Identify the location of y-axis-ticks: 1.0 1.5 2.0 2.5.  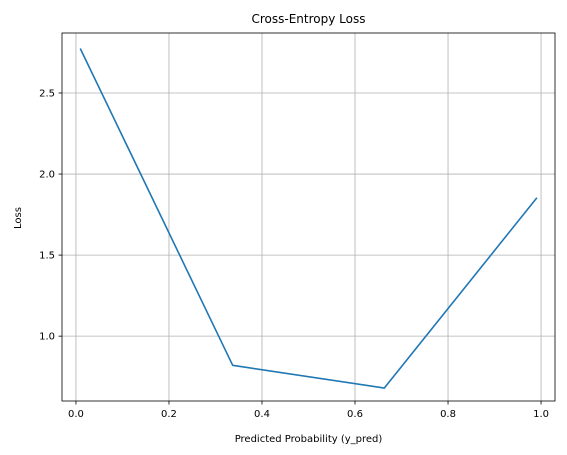
(50, 215).